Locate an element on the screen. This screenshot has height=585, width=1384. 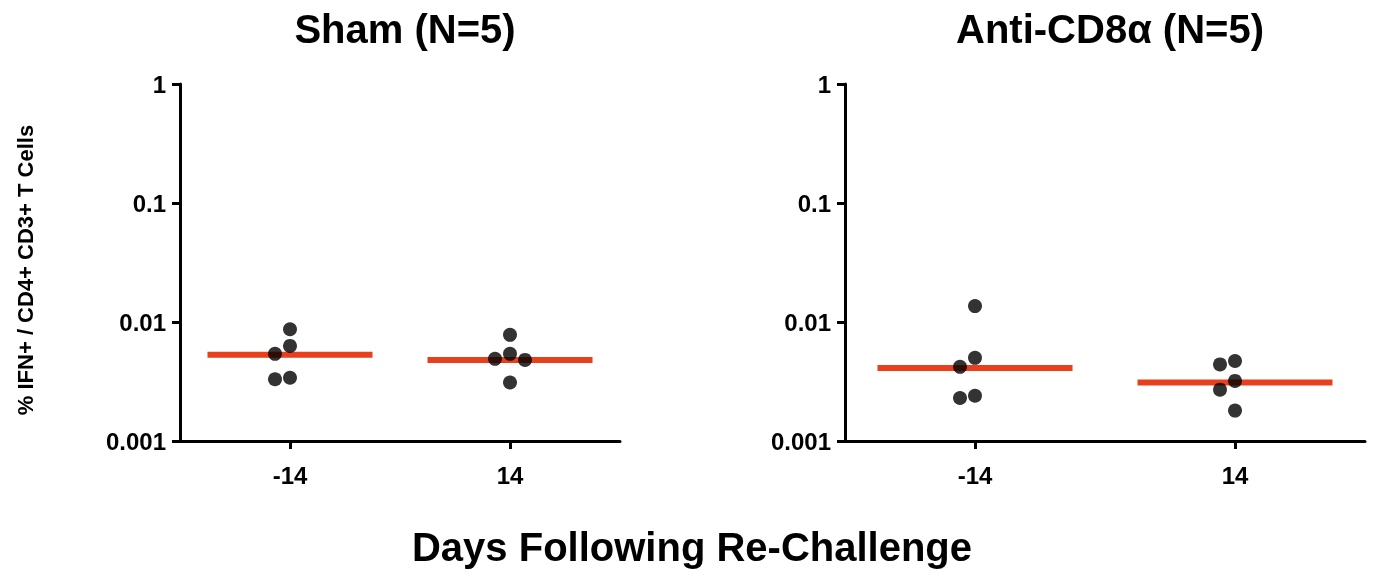
x-axis-title: Days Following Re-Challenge is located at coordinates (692, 547).